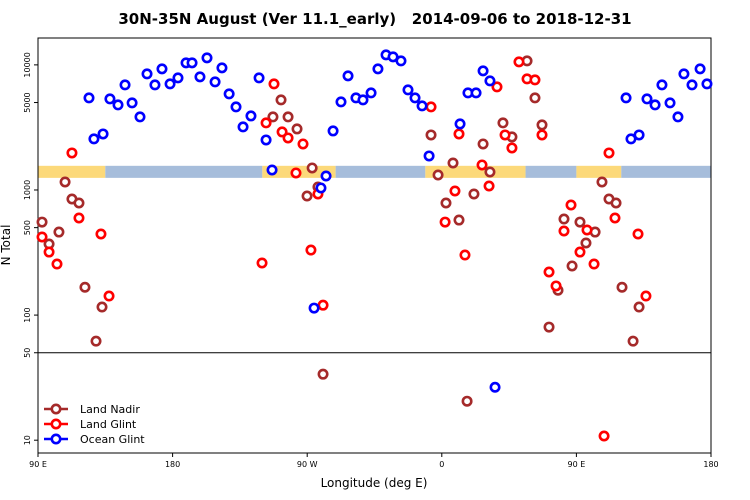  Describe the element at coordinates (374, 483) in the screenshot. I see `x-axis-label: Longitude (deg E)` at that location.